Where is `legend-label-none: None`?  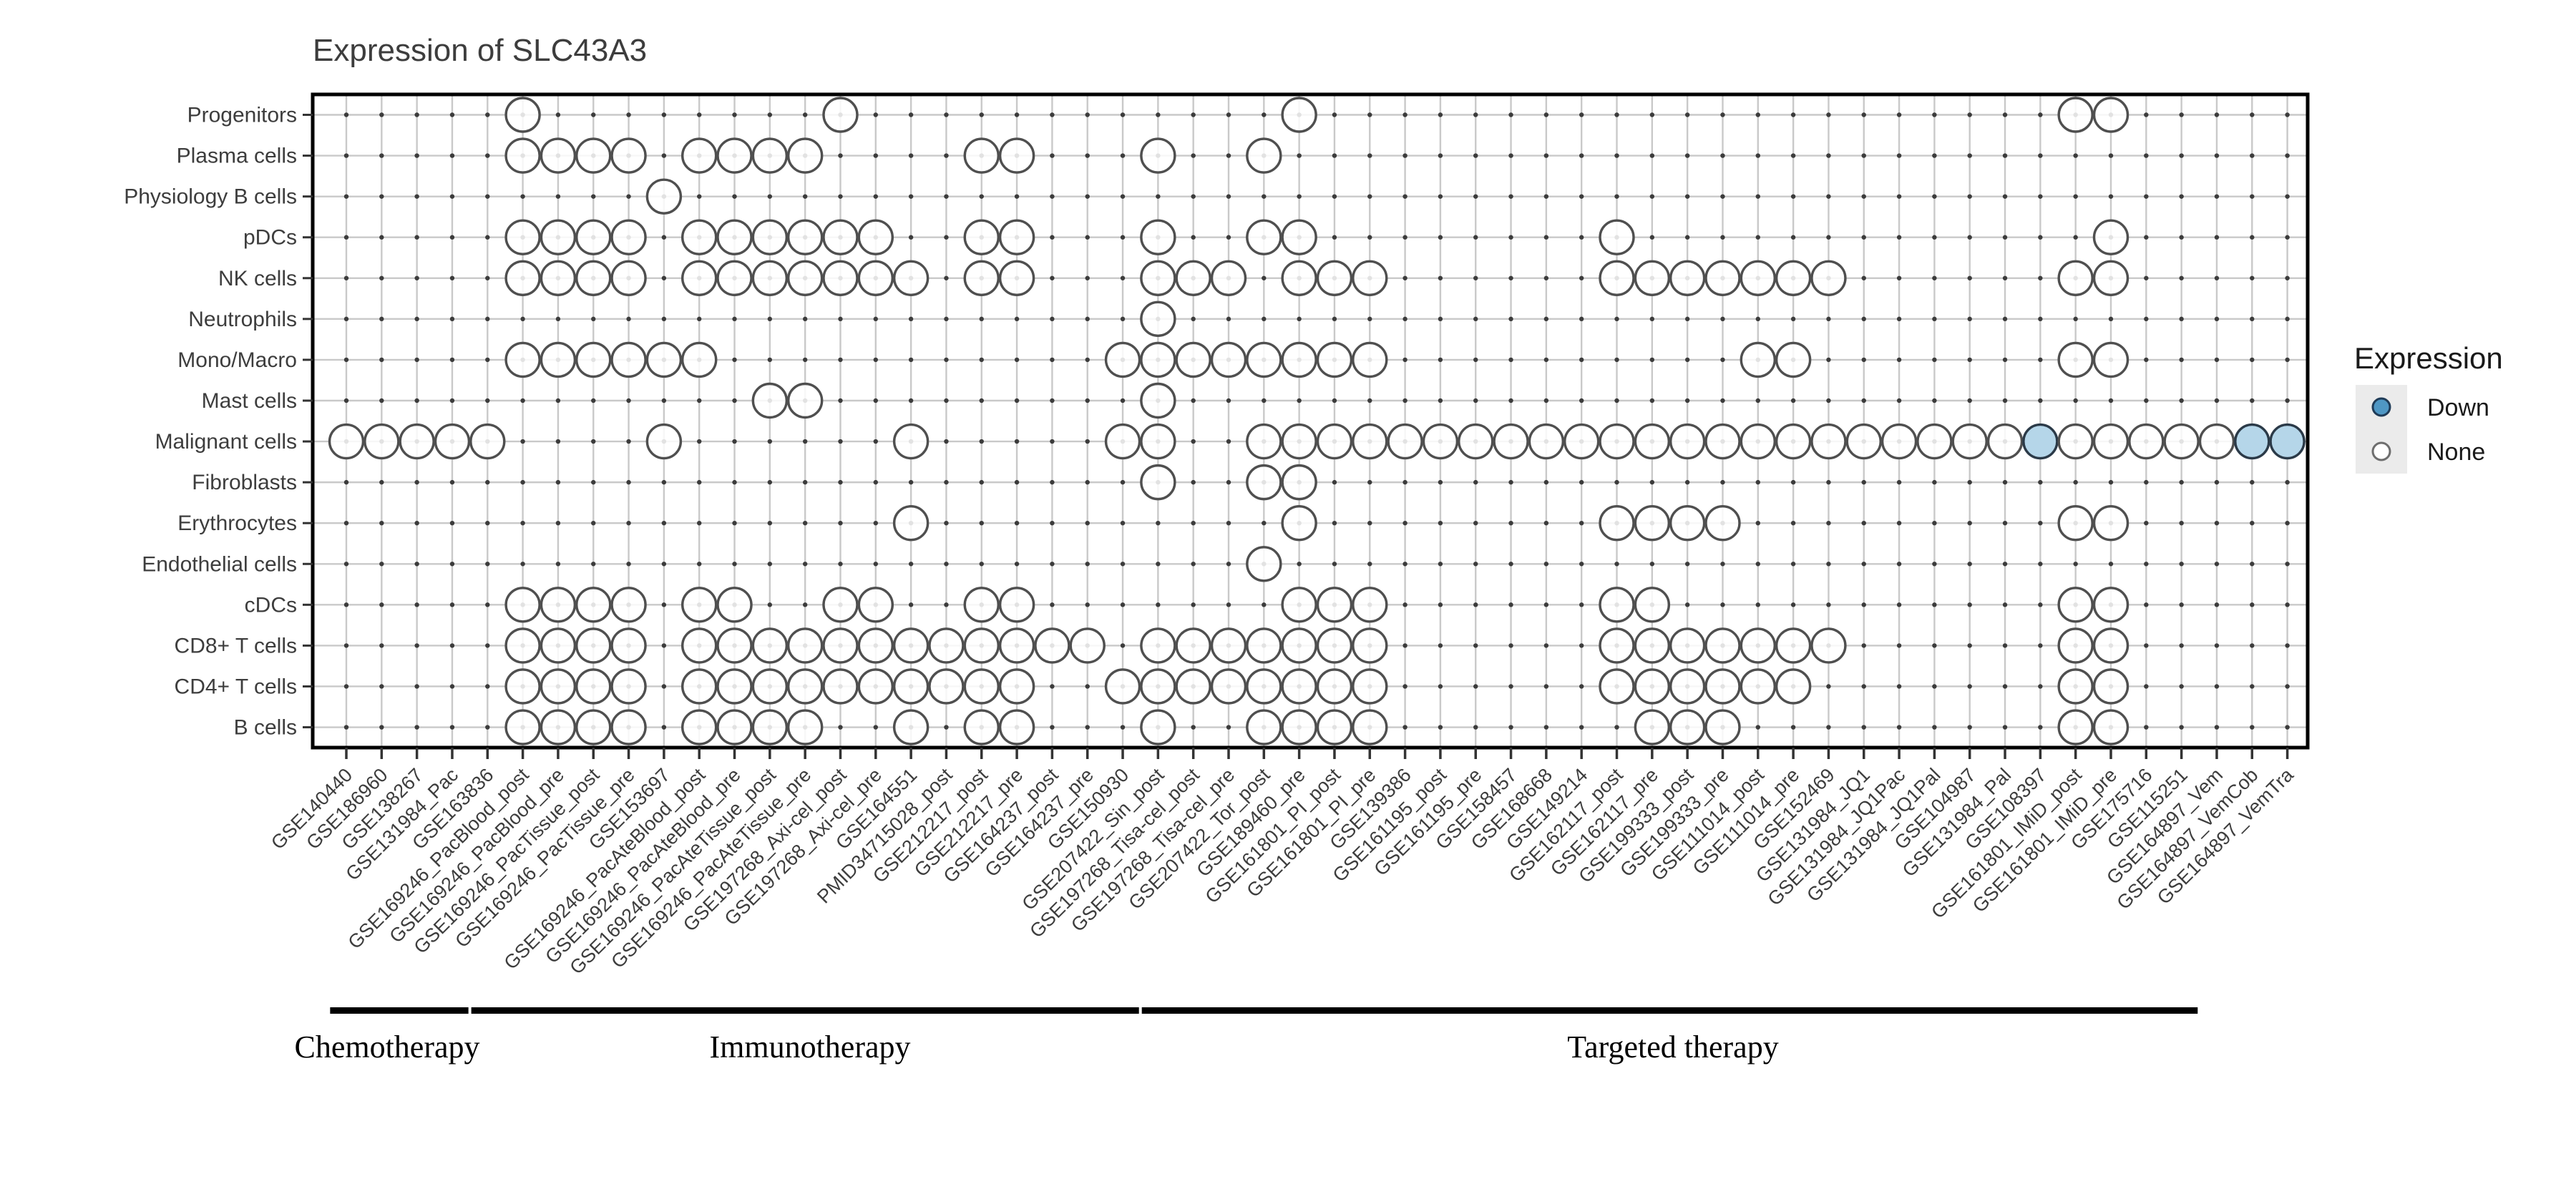 legend-label-none: None is located at coordinates (2456, 452).